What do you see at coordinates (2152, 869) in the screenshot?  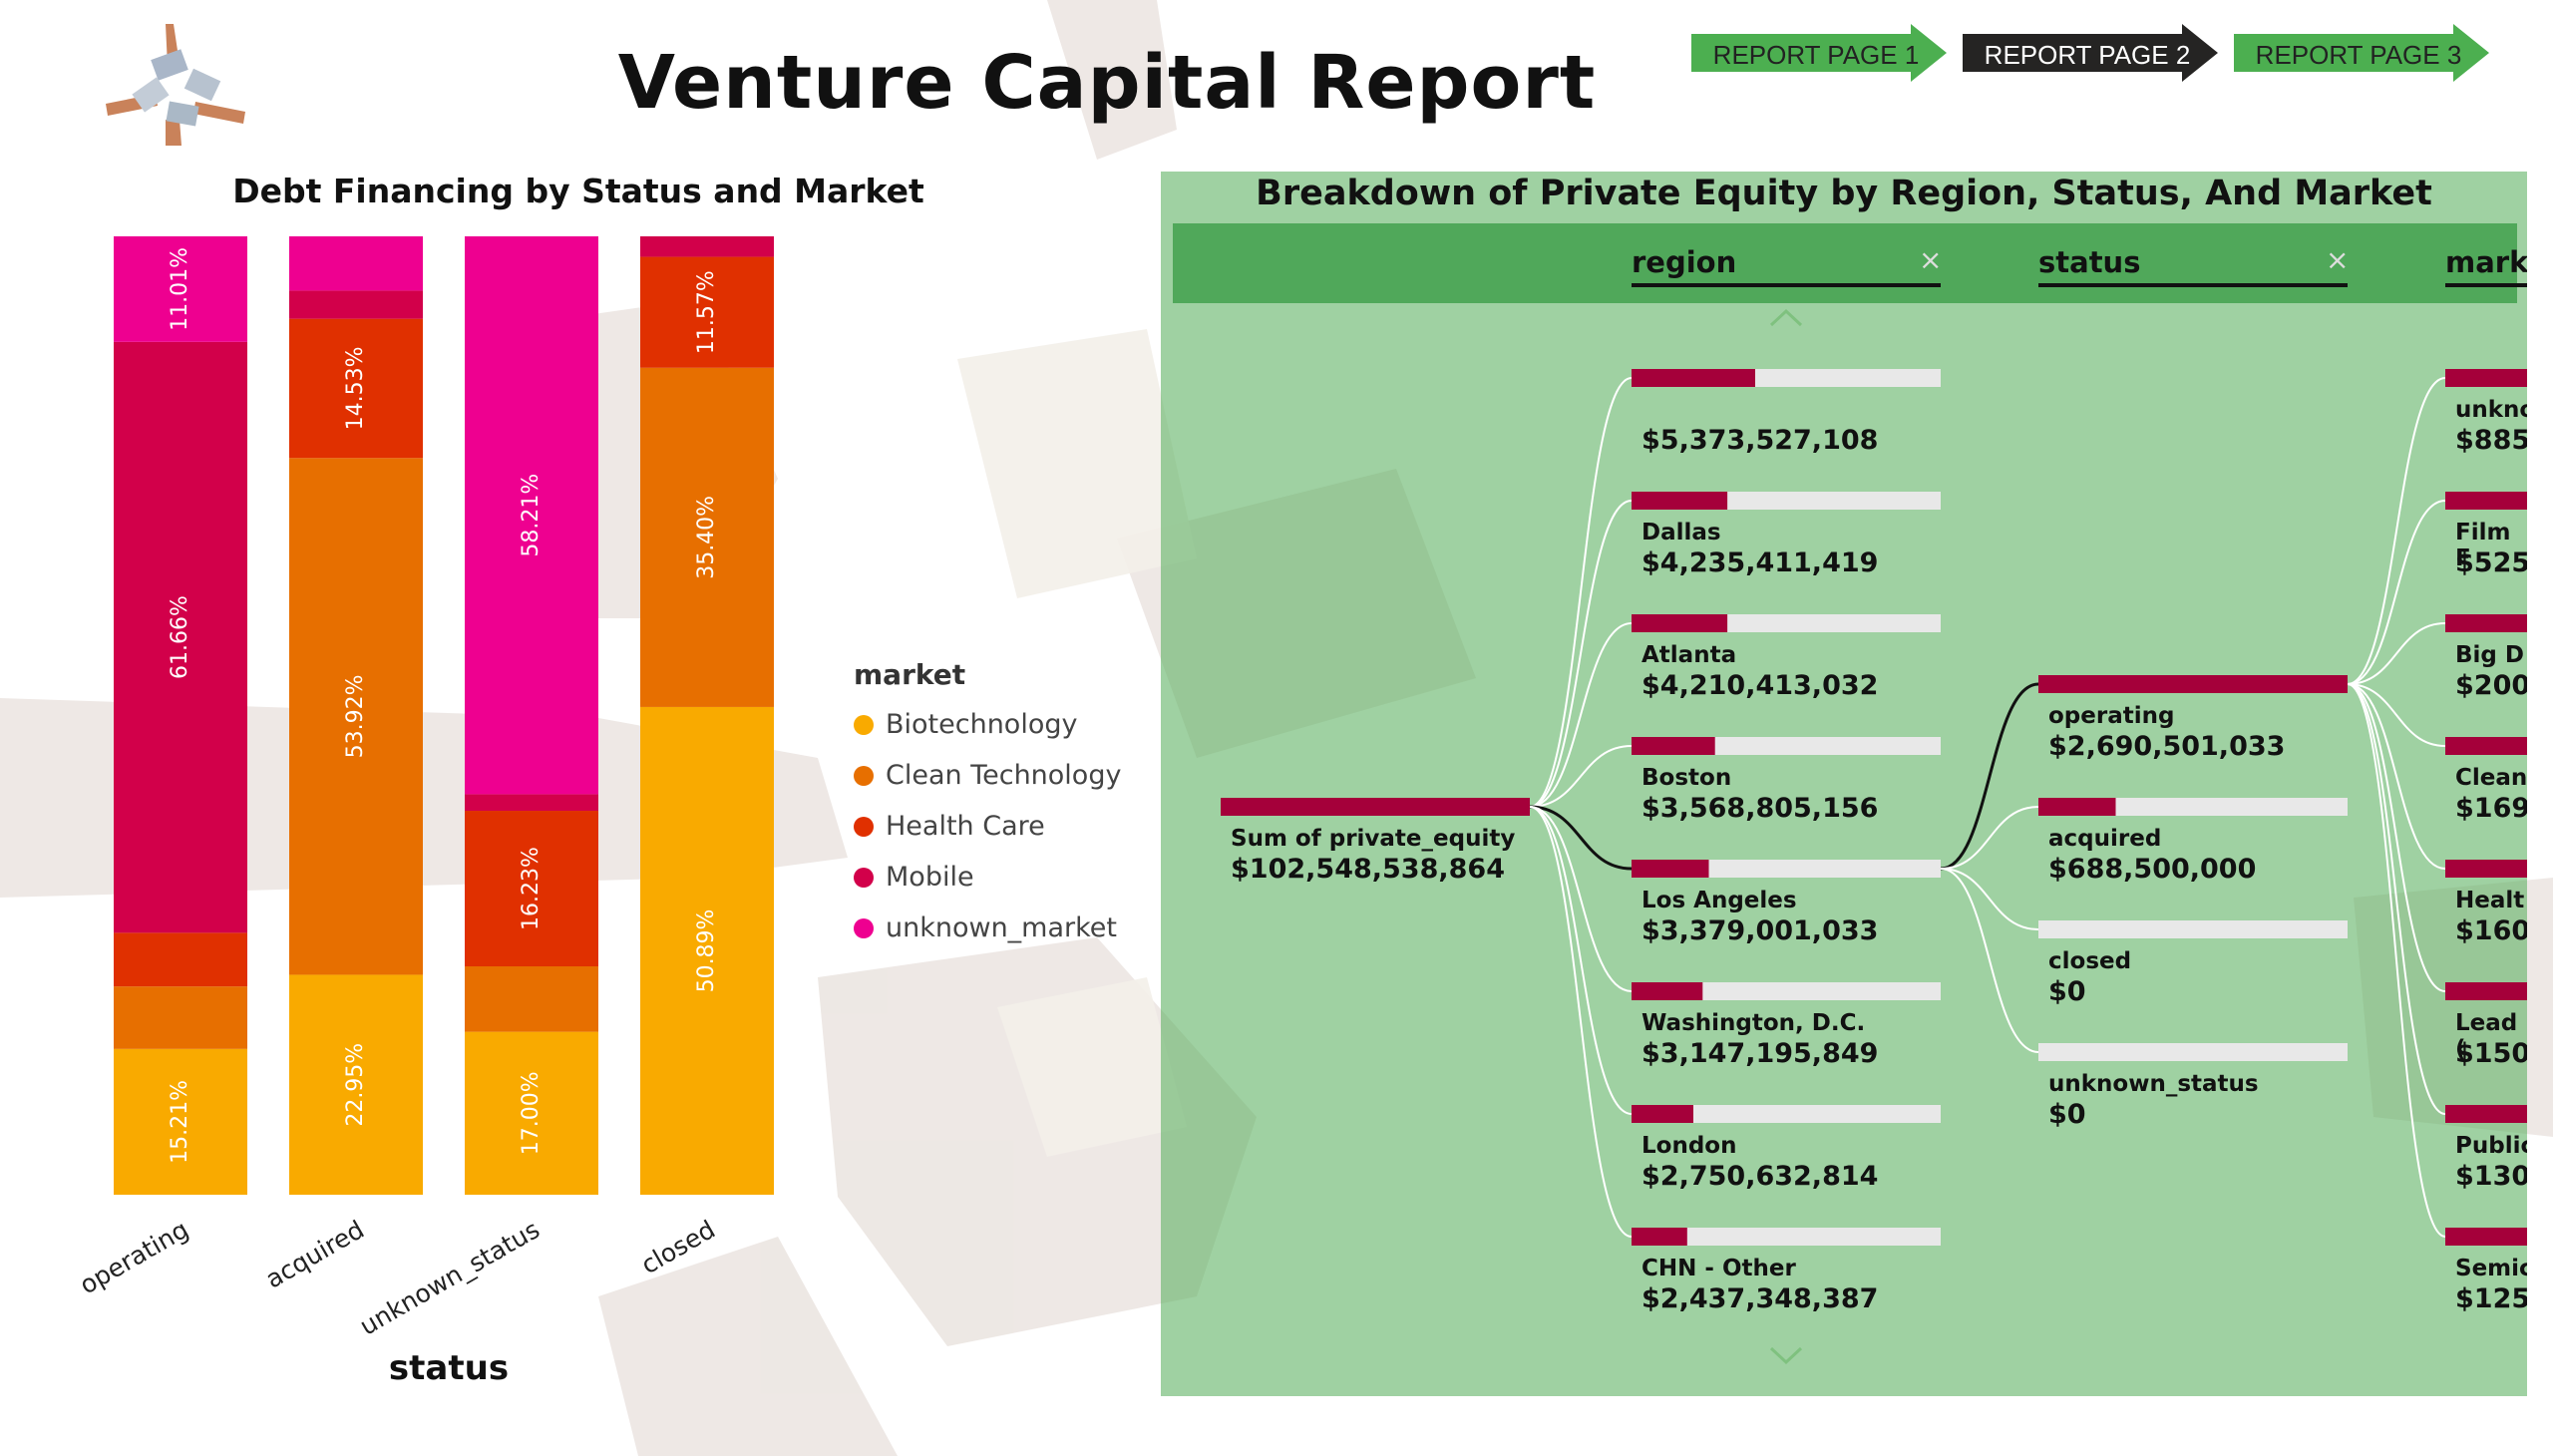 I see `node-value: $688,500,000` at bounding box center [2152, 869].